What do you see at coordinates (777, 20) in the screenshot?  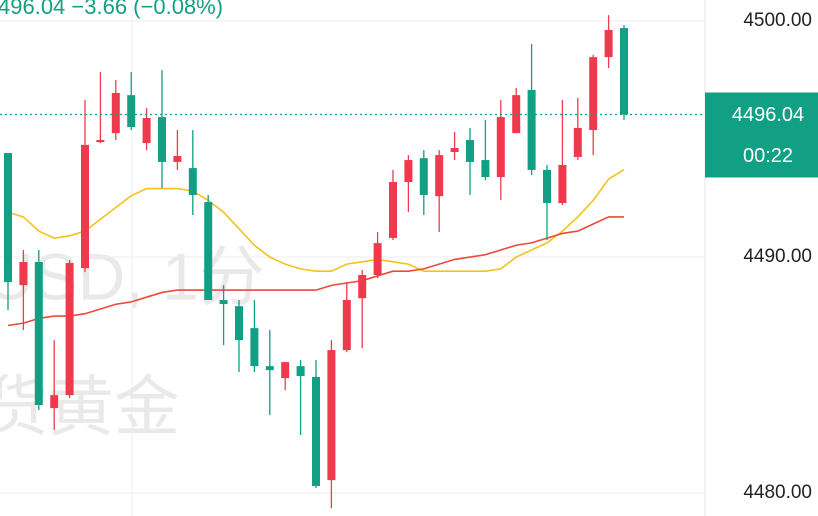 I see `y-tick-label: 4500.00` at bounding box center [777, 20].